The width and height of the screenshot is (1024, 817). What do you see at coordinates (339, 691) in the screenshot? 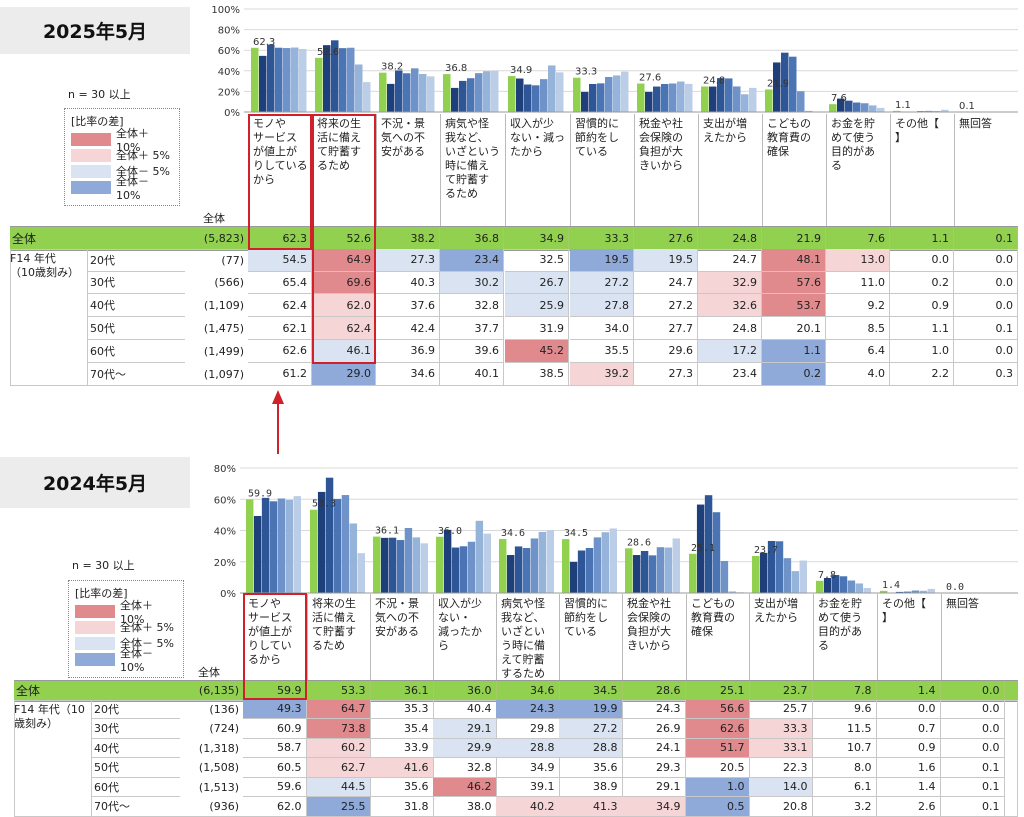
I see `table-cell: 53.3` at bounding box center [339, 691].